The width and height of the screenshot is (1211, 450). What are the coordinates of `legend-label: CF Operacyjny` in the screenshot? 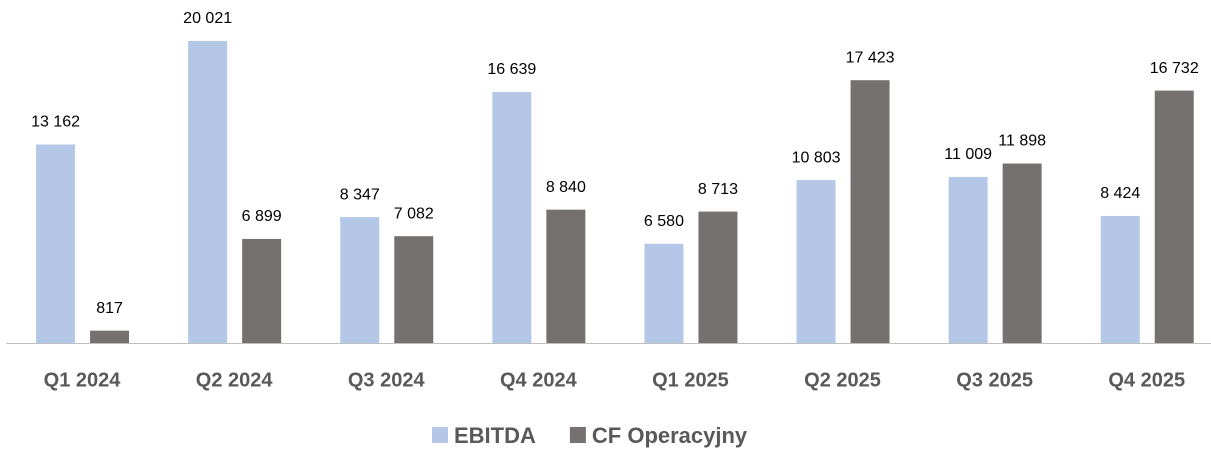 It's located at (670, 435).